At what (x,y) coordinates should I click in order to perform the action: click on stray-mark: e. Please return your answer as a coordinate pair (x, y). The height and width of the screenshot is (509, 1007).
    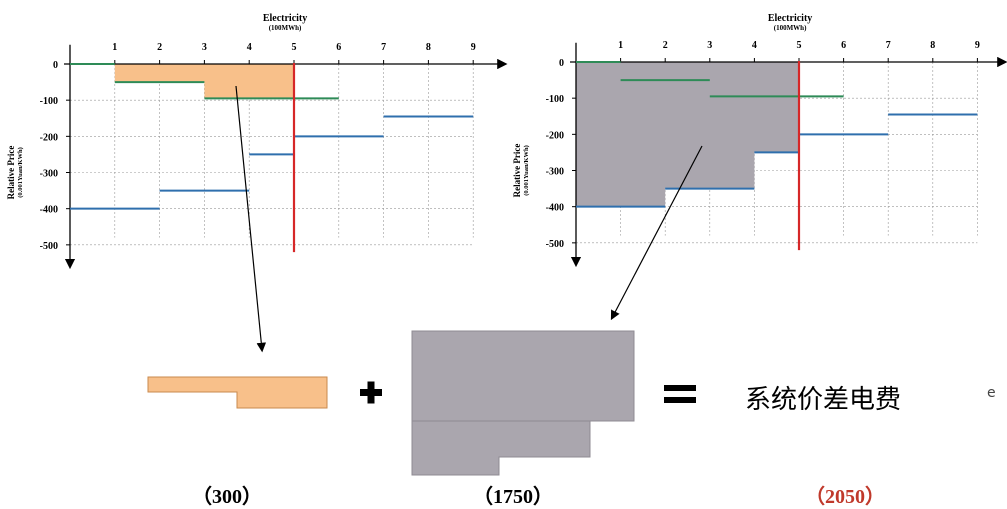
    Looking at the image, I should click on (991, 393).